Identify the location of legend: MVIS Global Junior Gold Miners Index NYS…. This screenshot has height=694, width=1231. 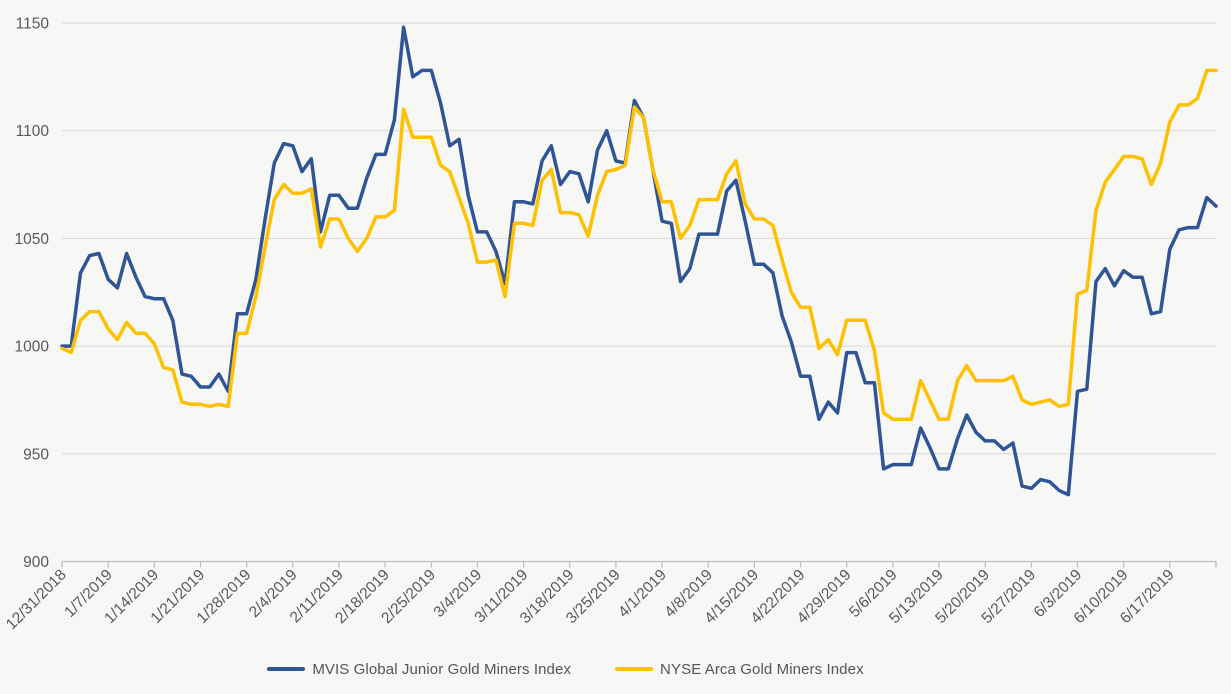
(615, 669).